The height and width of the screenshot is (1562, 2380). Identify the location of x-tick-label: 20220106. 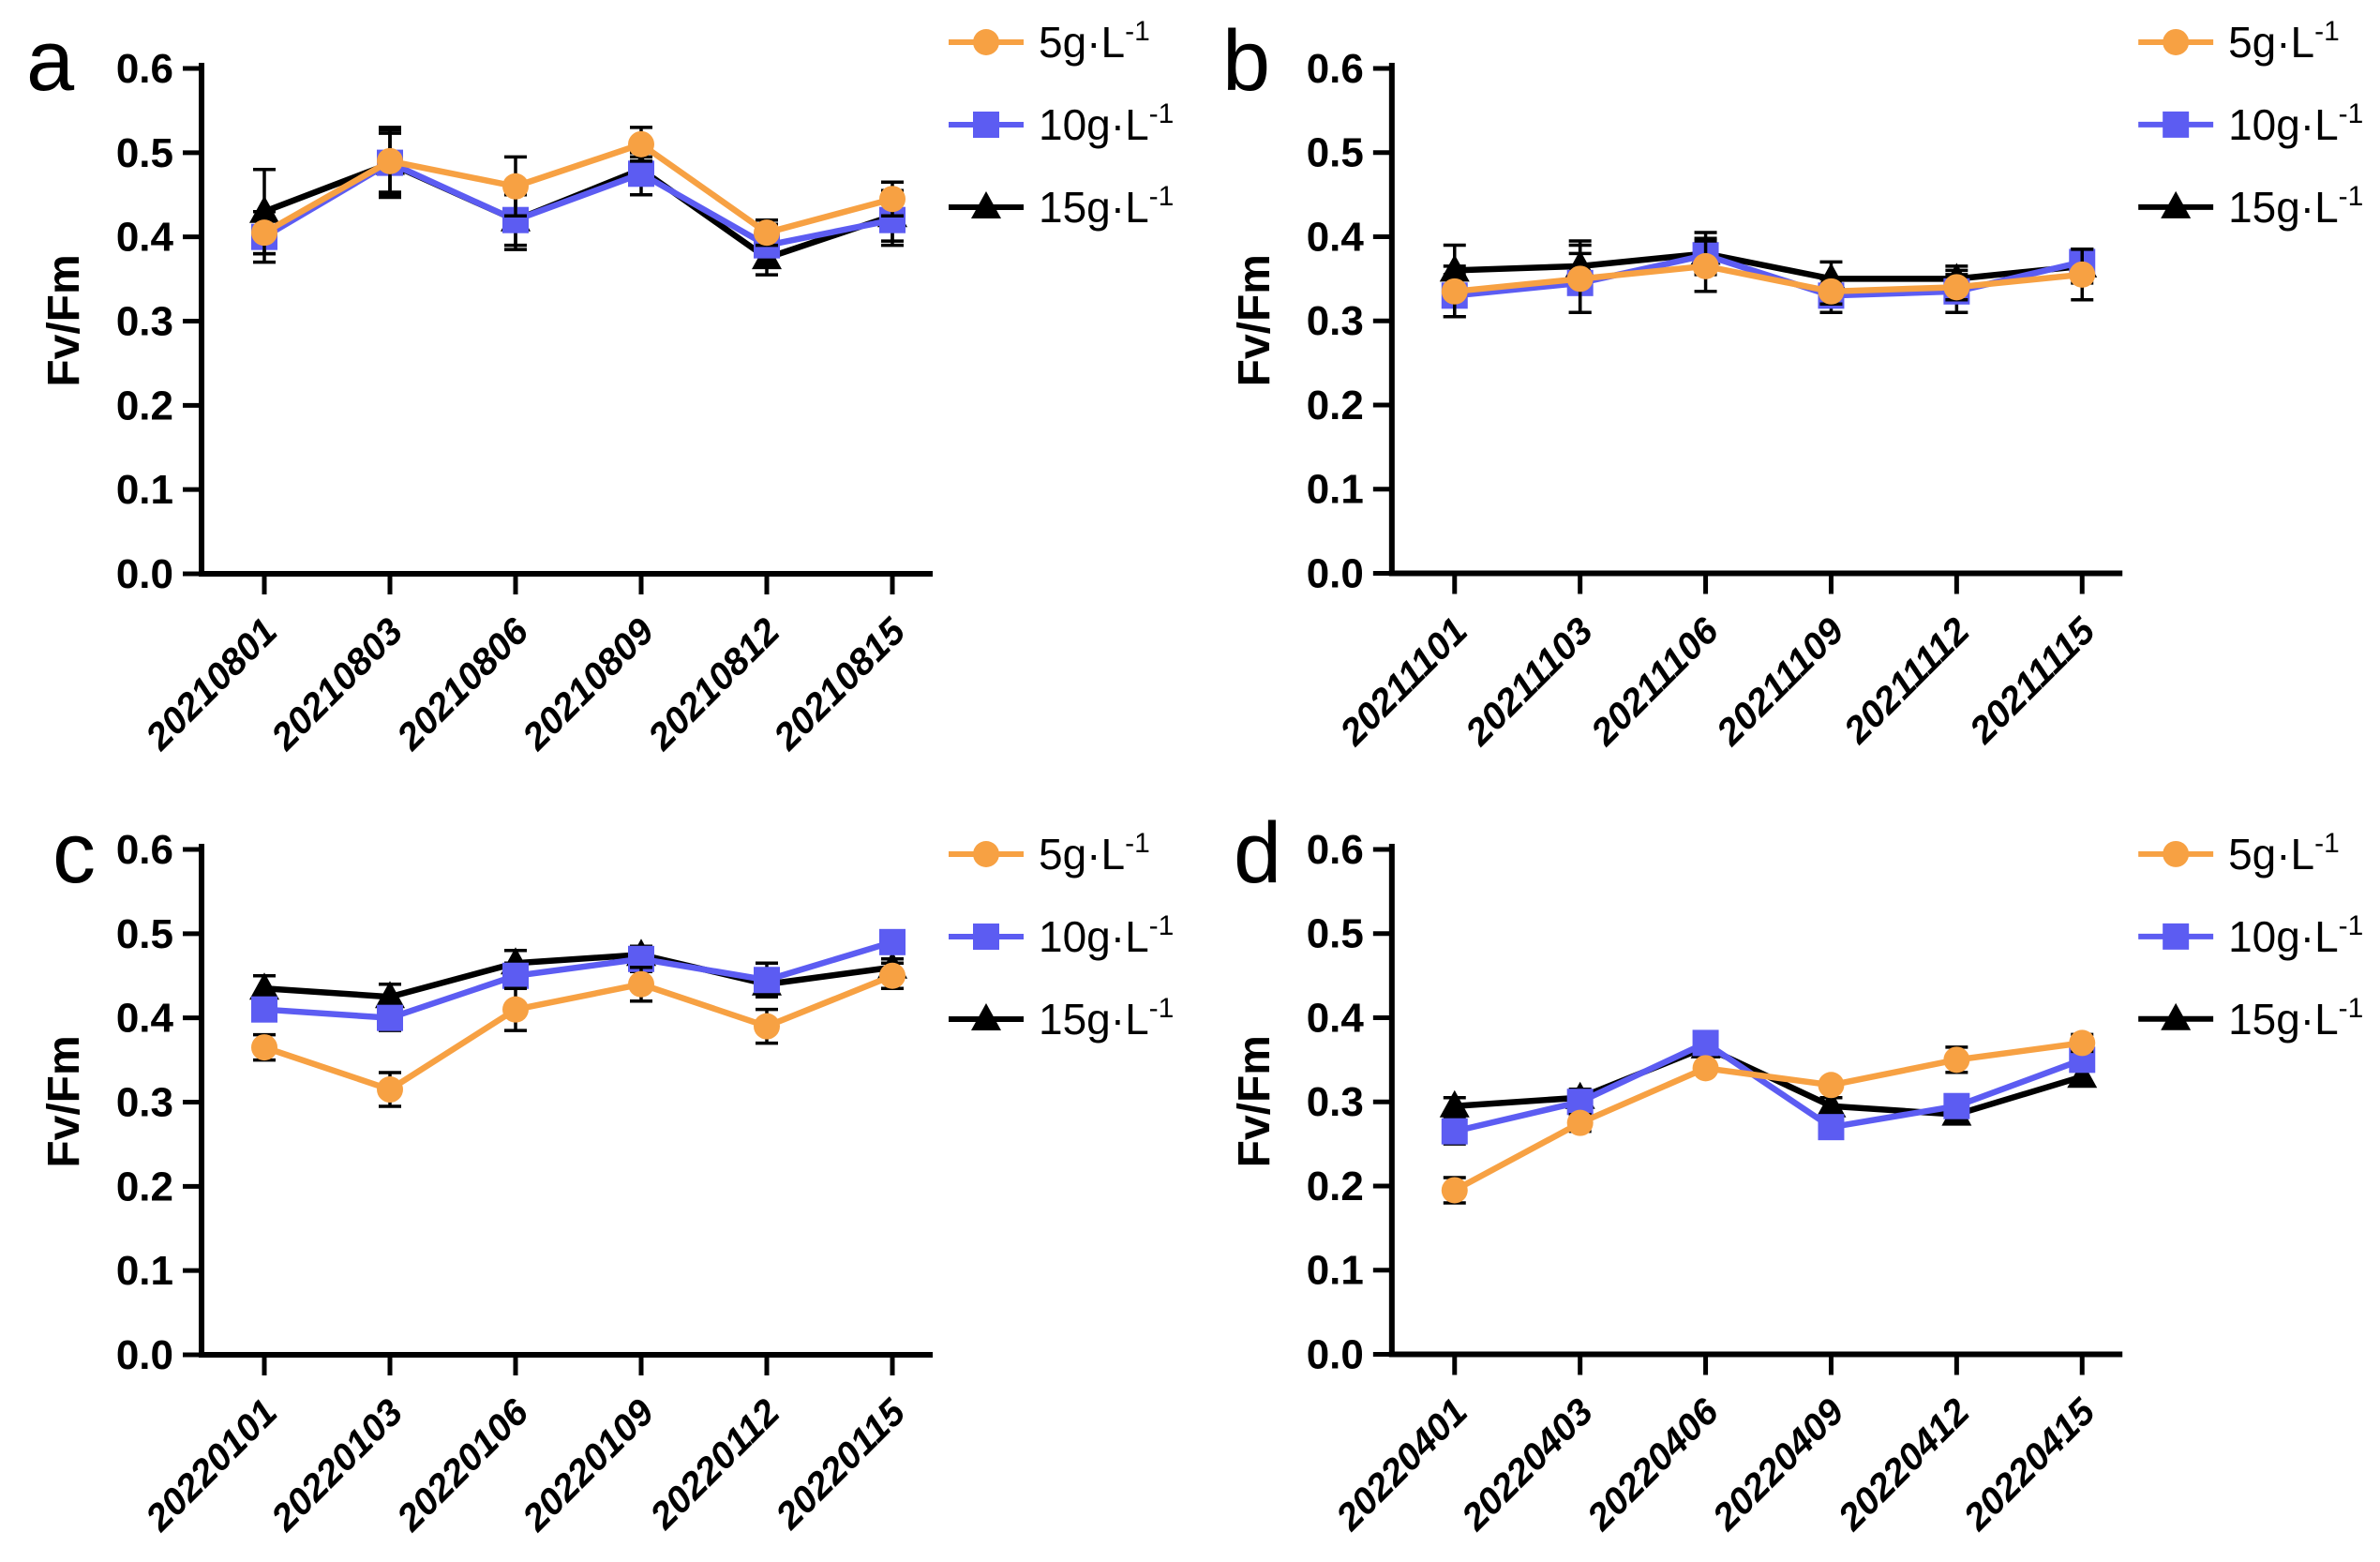
(463, 1465).